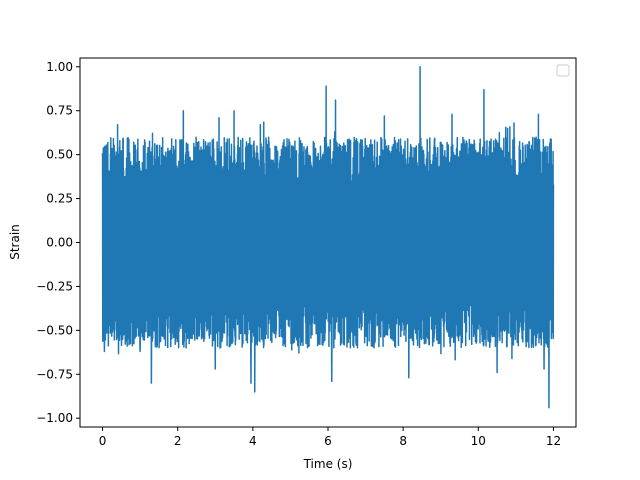  Describe the element at coordinates (563, 70) in the screenshot. I see `legend-box` at that location.